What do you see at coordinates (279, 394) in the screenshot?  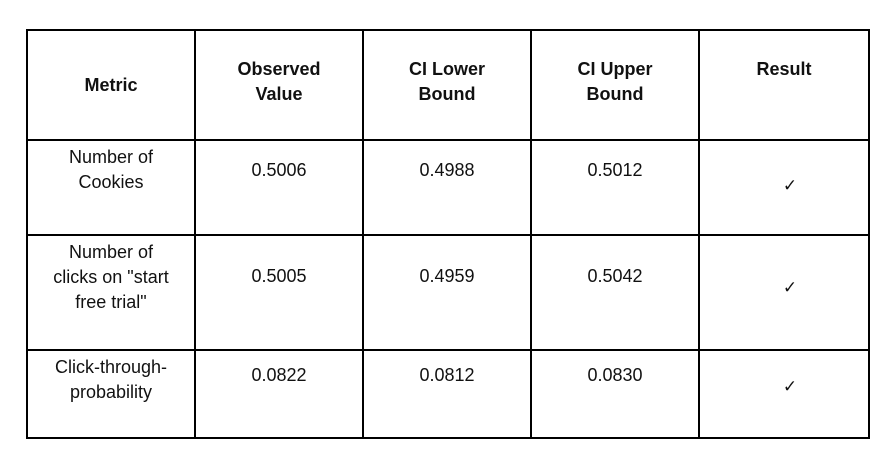 I see `observed-value-cell: 0.0822` at bounding box center [279, 394].